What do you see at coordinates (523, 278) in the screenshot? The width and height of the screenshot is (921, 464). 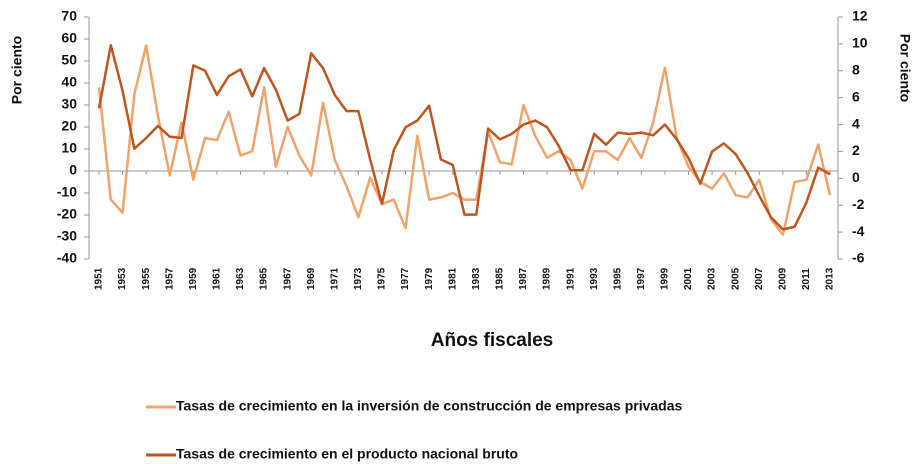 I see `x-tick-label: 1987` at bounding box center [523, 278].